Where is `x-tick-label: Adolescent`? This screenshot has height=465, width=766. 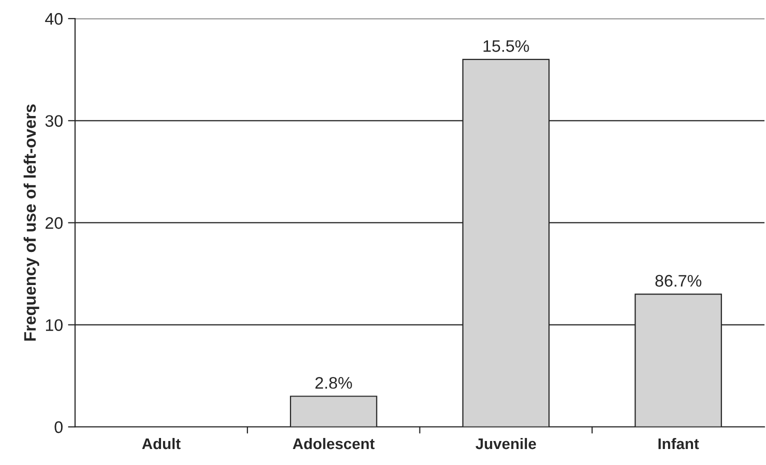 x-tick-label: Adolescent is located at coordinates (333, 444).